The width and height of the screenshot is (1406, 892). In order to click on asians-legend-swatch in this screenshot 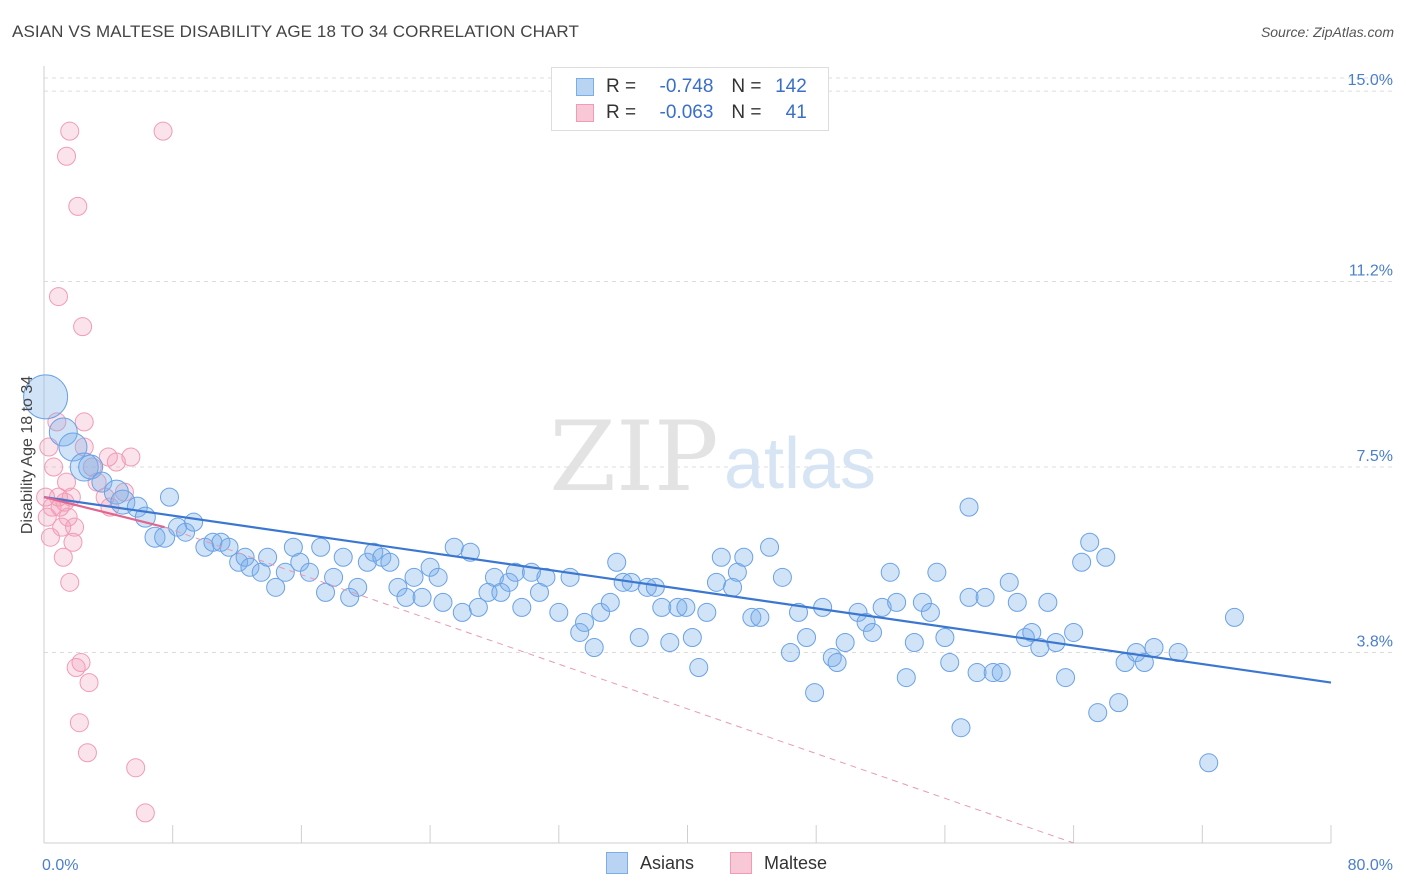, I will do `click(617, 863)`.